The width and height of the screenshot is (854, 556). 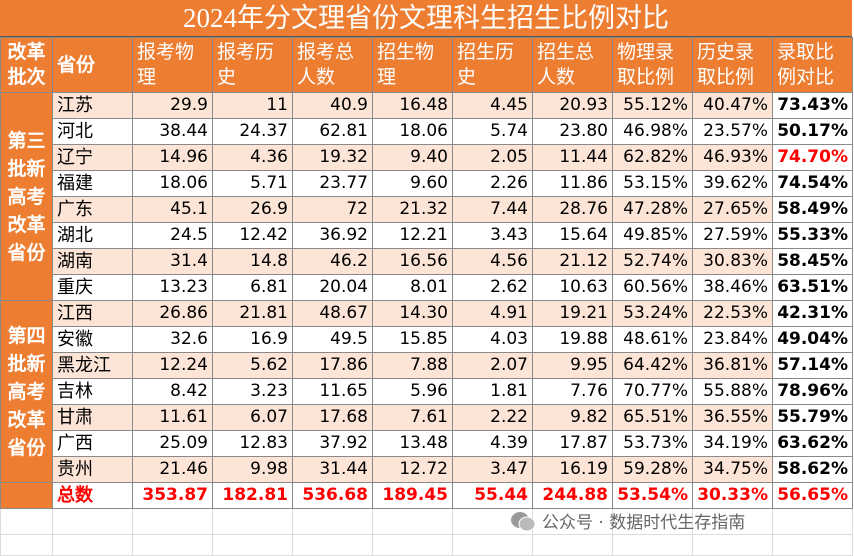 What do you see at coordinates (492, 365) in the screenshot?
I see `value-cell: 2.07` at bounding box center [492, 365].